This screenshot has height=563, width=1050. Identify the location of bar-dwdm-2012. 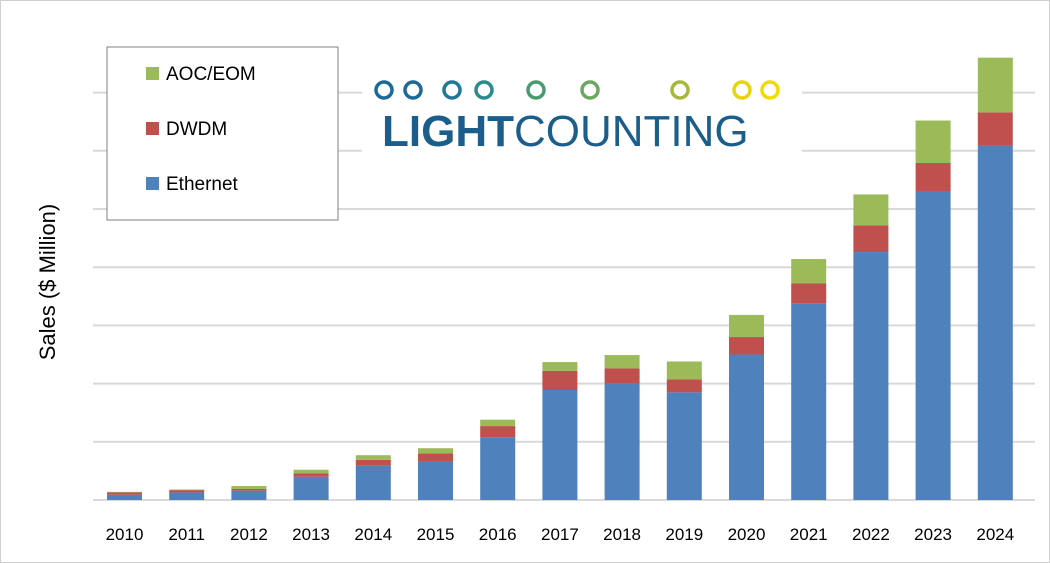
(249, 489).